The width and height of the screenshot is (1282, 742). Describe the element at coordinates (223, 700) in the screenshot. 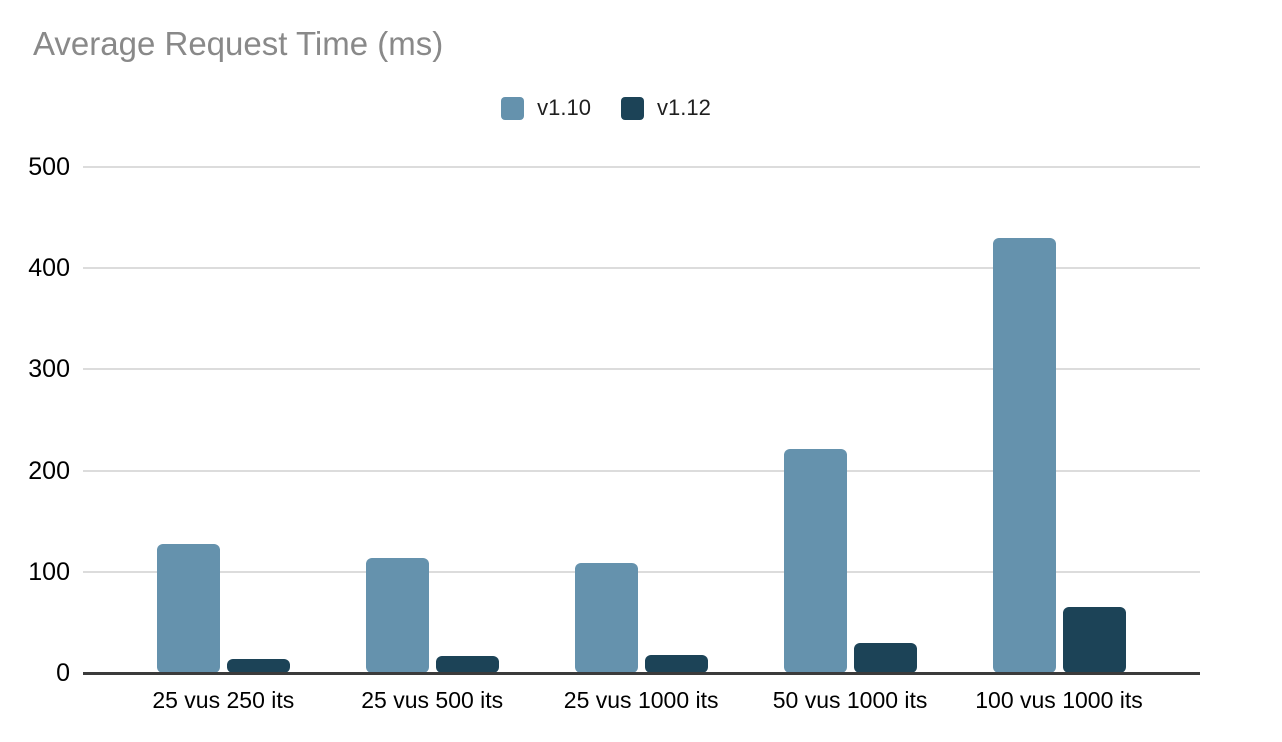

I see `x-axis-label: 25 vus 250 its` at that location.